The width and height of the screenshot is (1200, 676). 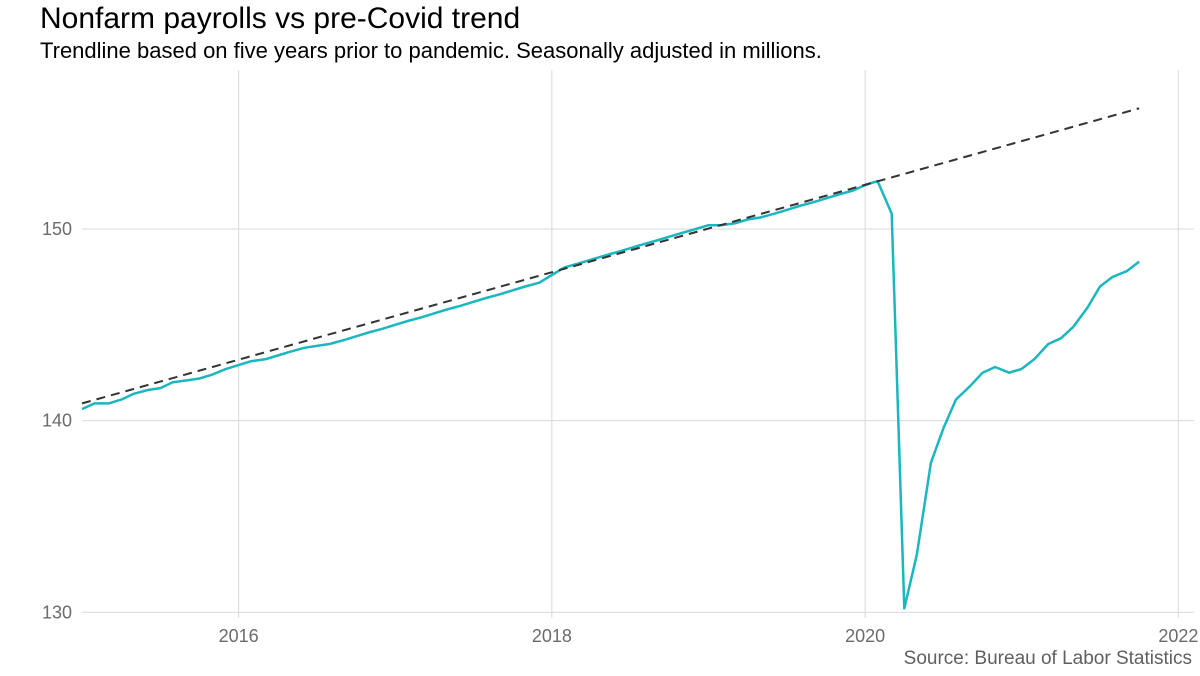 I want to click on x-tick-label: 2022, so click(x=1178, y=636).